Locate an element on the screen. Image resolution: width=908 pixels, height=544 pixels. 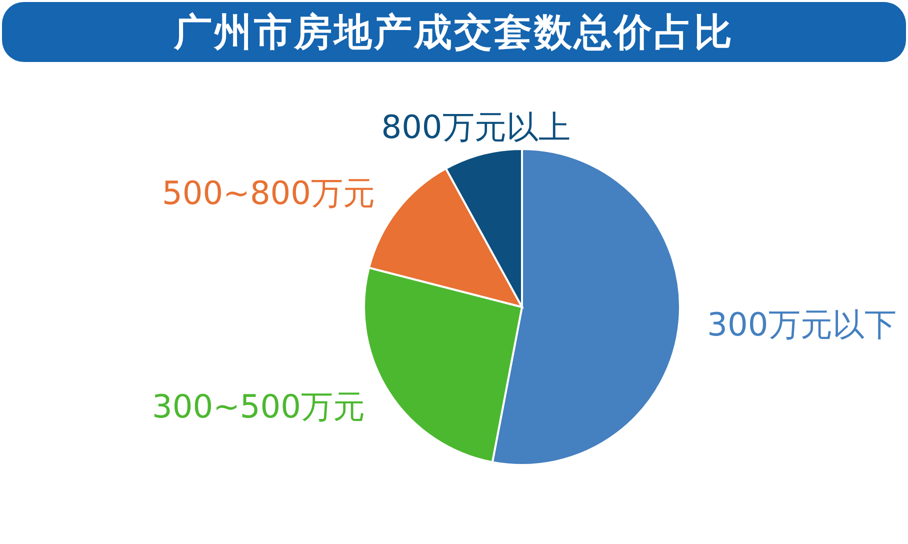
slice-label: 300~500万元 is located at coordinates (258, 407).